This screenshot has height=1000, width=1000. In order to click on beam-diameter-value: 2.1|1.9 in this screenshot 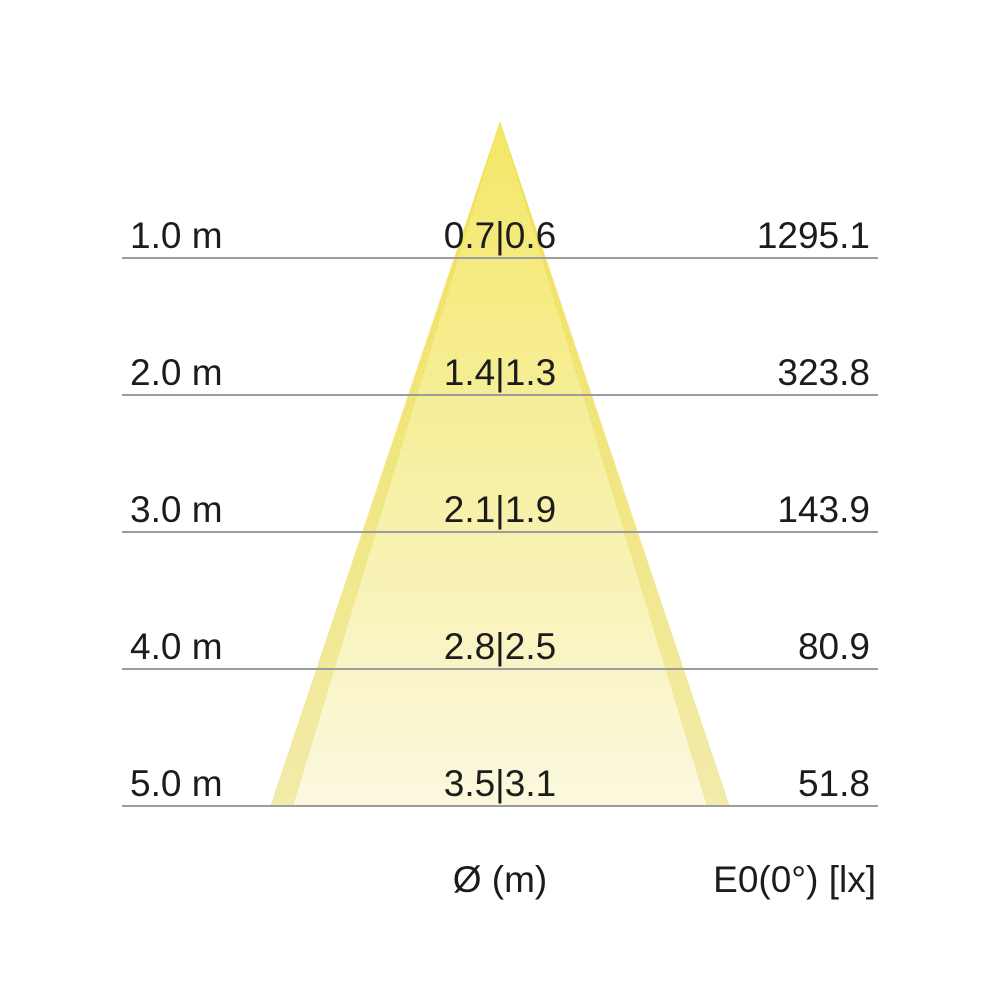, I will do `click(500, 509)`.